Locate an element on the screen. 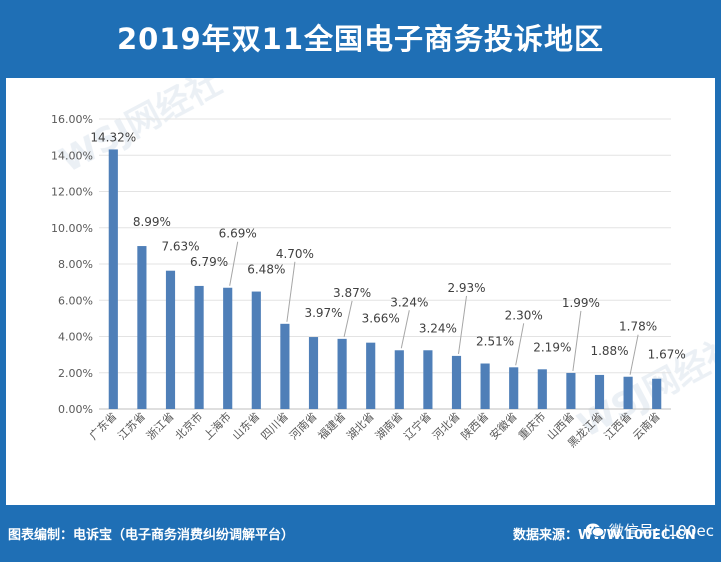  data-label: 2.93% is located at coordinates (466, 288).